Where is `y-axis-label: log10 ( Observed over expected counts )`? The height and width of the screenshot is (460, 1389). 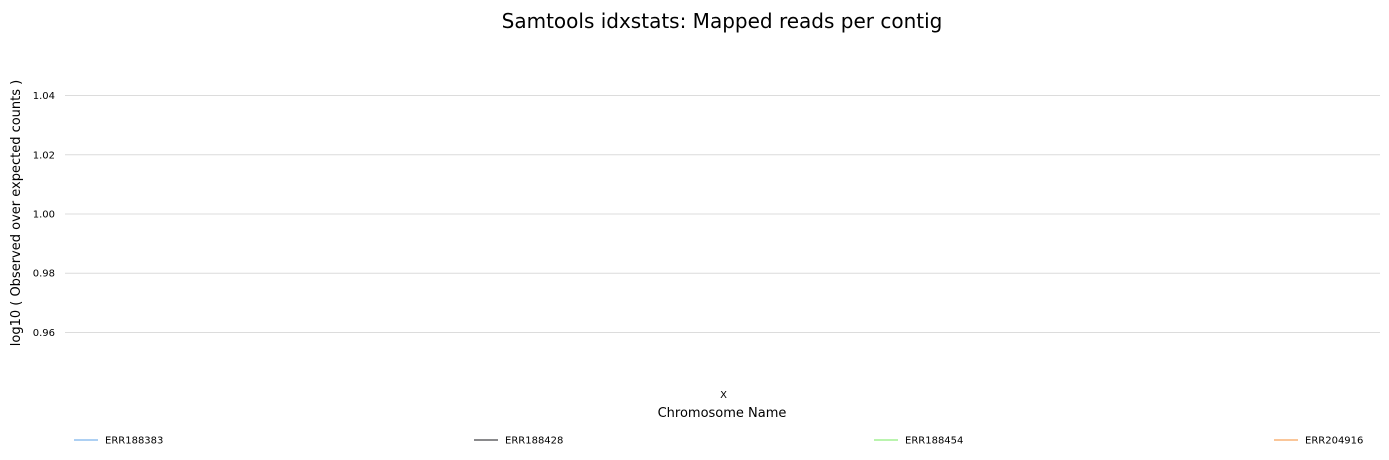 y-axis-label: log10 ( Observed over expected counts ) is located at coordinates (16, 213).